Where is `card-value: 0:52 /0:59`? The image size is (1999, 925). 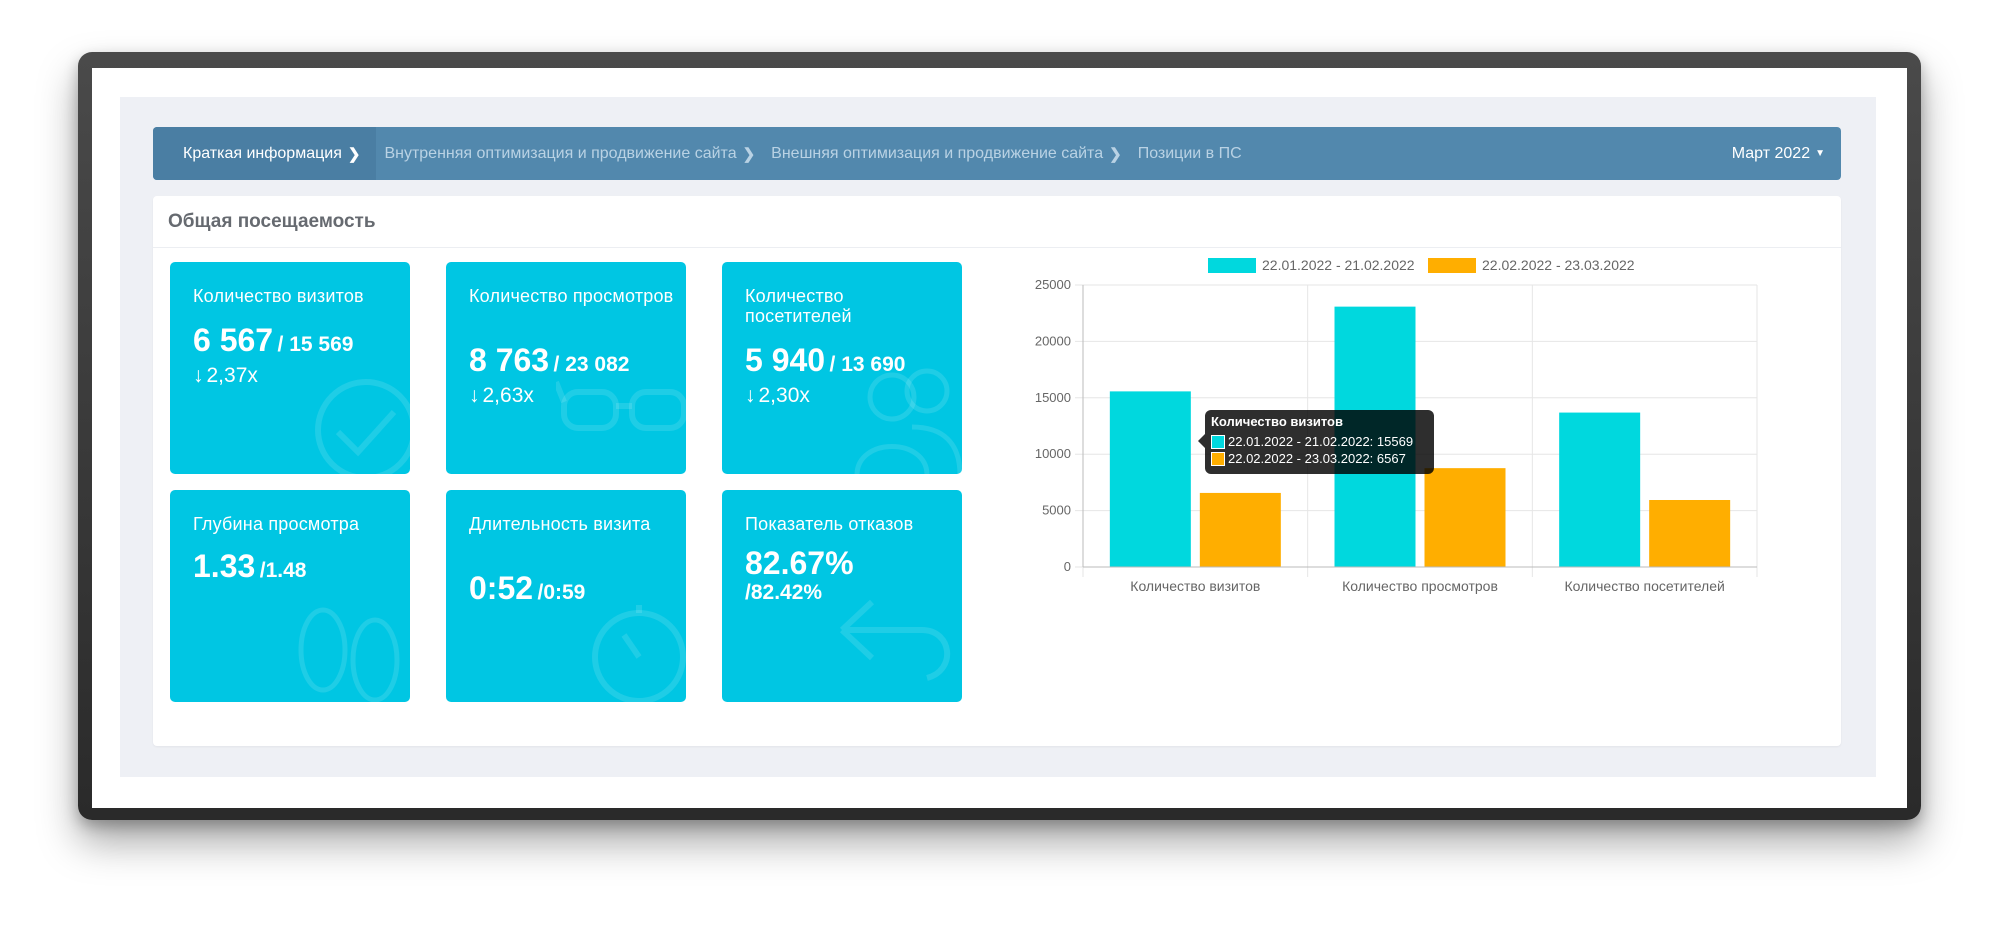
card-value: 0:52 /0:59 is located at coordinates (527, 588).